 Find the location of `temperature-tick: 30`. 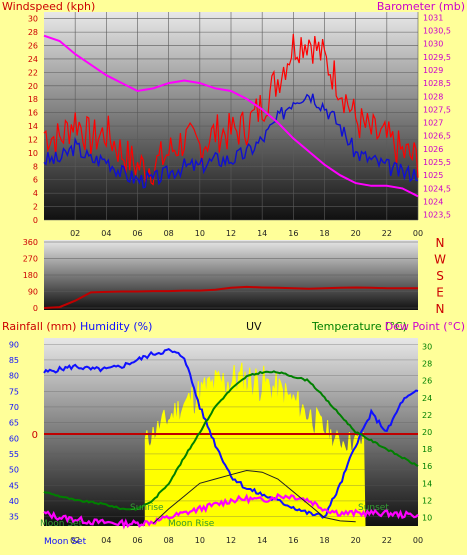

temperature-tick: 30 is located at coordinates (427, 347).